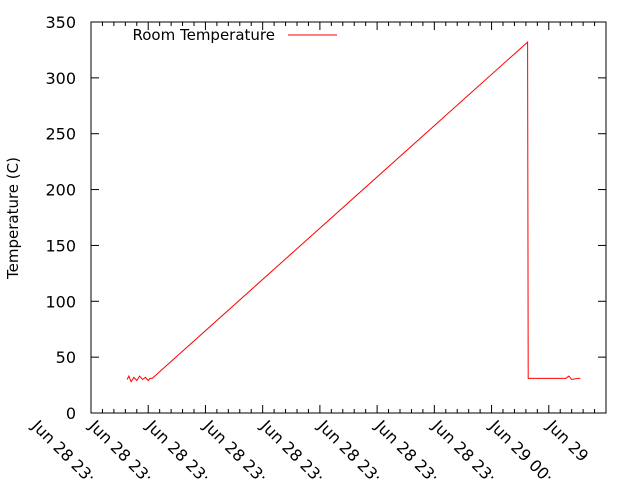 Image resolution: width=640 pixels, height=480 pixels. Describe the element at coordinates (60, 190) in the screenshot. I see `y-tick-label: 200` at that location.